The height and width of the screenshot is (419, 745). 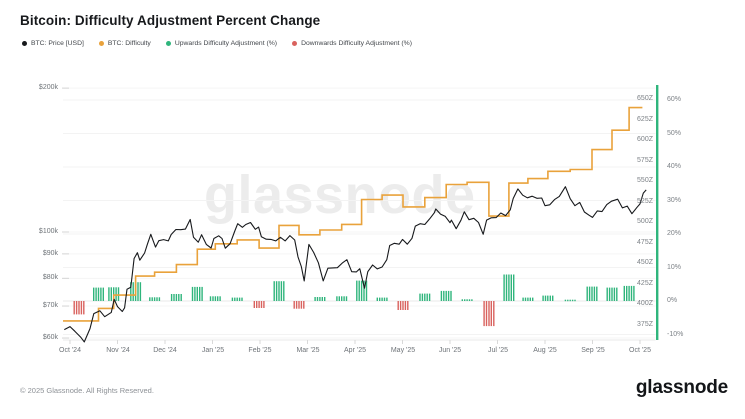 I want to click on y-axis-difficulty-label: 650Z, so click(x=645, y=98).